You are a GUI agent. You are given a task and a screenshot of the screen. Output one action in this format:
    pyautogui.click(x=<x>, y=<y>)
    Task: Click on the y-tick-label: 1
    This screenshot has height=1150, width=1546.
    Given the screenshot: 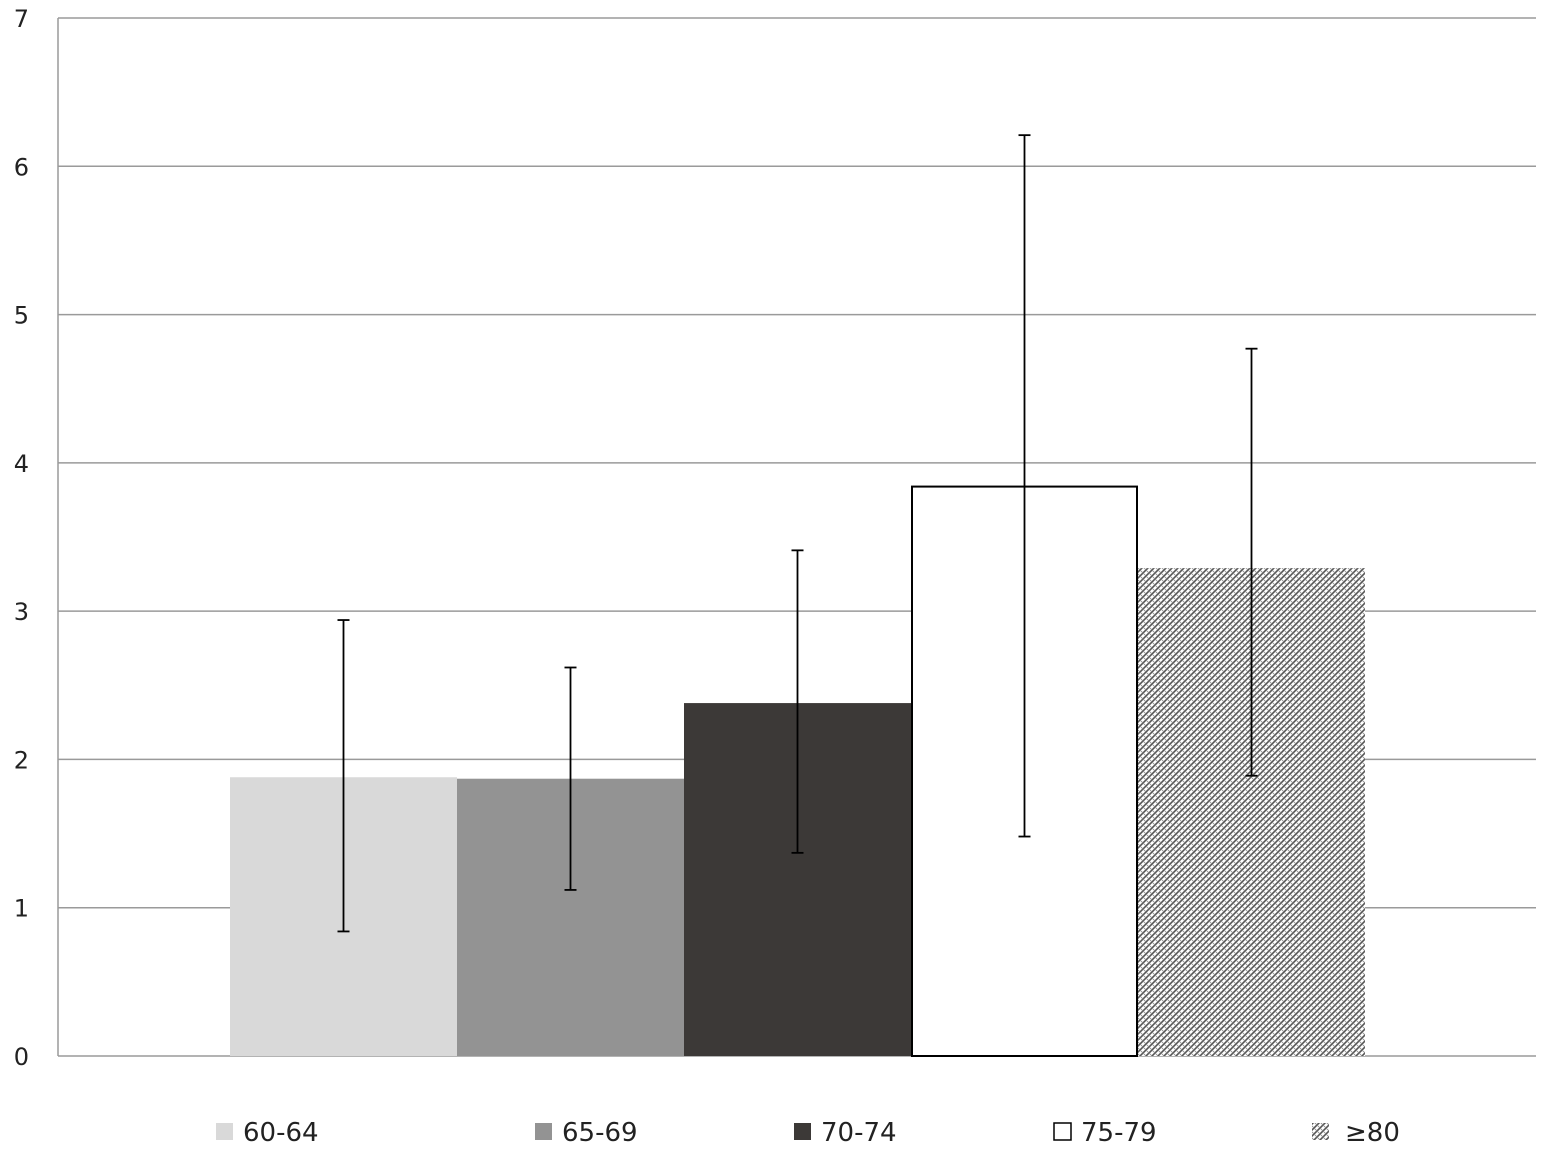 What is the action you would take?
    pyautogui.click(x=21, y=909)
    